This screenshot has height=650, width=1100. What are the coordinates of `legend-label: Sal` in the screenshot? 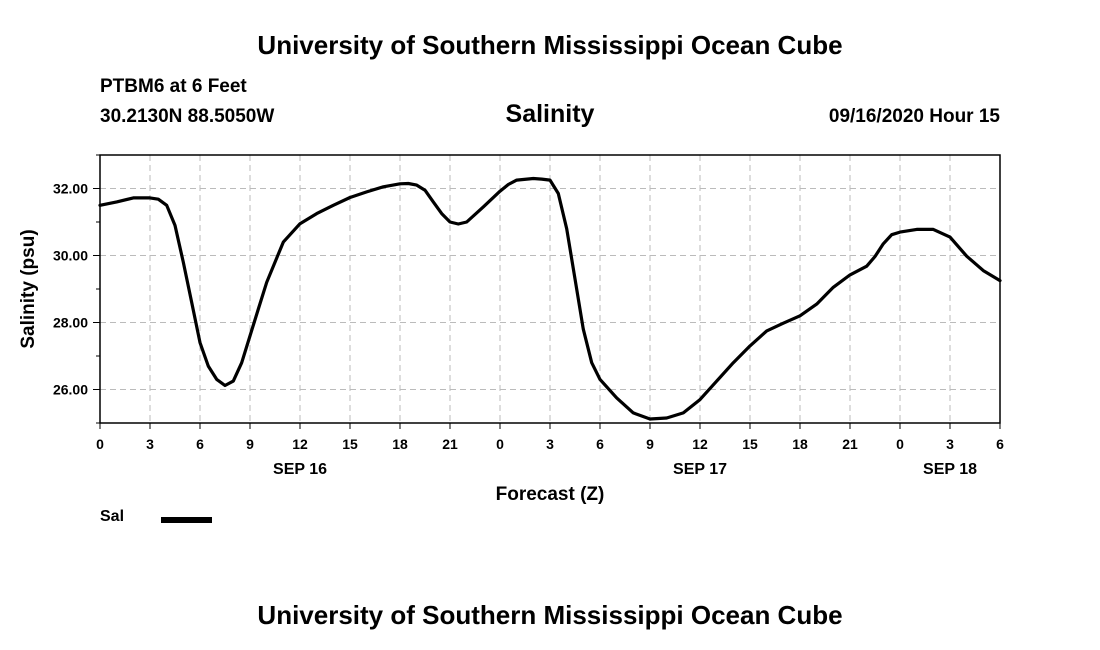 It's located at (112, 516).